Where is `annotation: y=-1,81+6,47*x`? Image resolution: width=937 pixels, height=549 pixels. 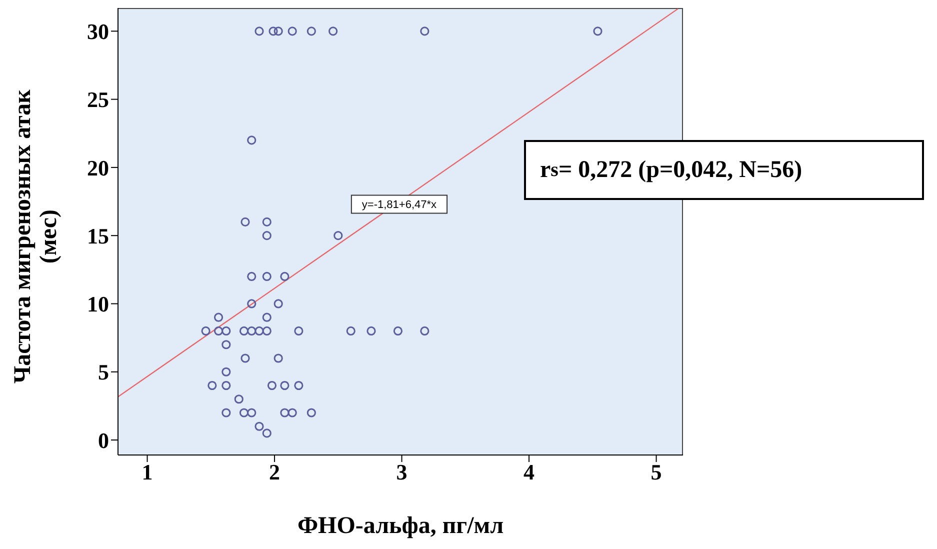
annotation: y=-1,81+6,47*x is located at coordinates (400, 205).